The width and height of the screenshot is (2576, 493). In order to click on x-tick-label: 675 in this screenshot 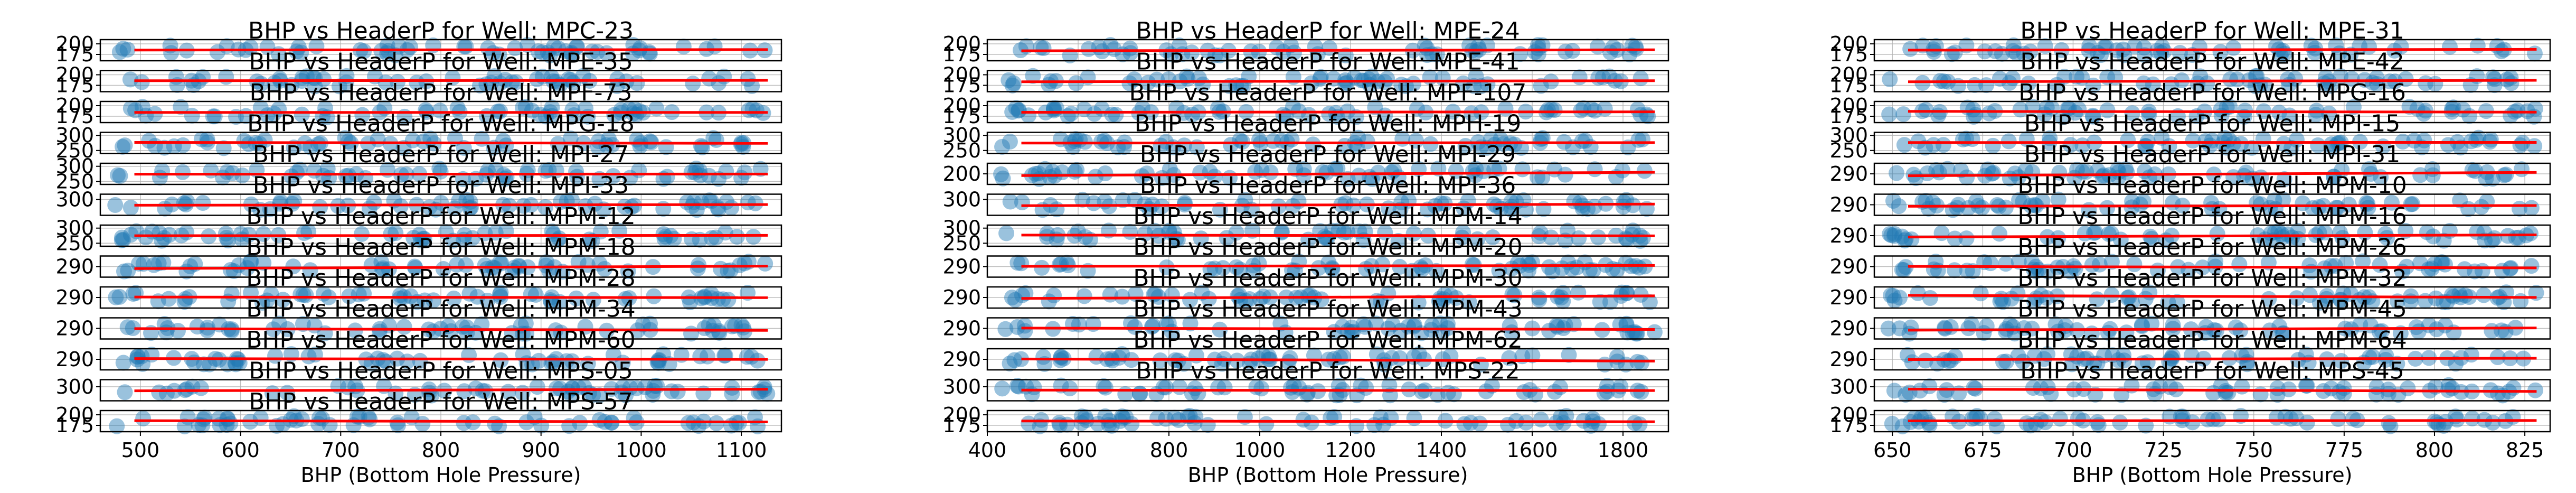, I will do `click(1983, 450)`.